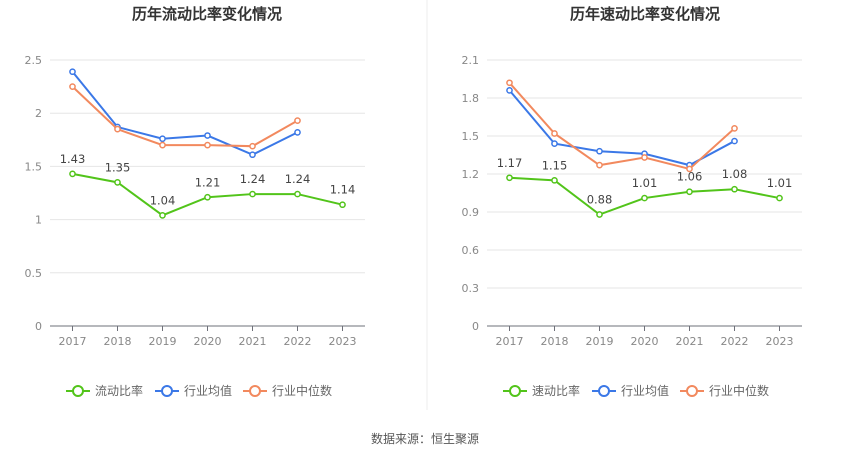  What do you see at coordinates (471, 250) in the screenshot?
I see `y-tick-label: 0.6` at bounding box center [471, 250].